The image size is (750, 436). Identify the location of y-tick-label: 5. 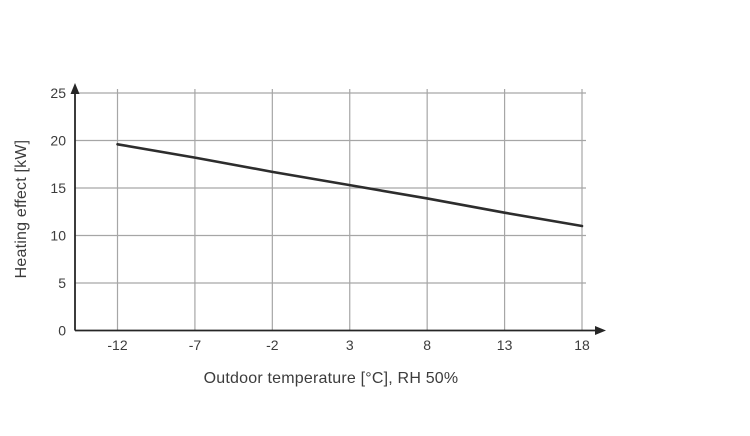
(62, 283).